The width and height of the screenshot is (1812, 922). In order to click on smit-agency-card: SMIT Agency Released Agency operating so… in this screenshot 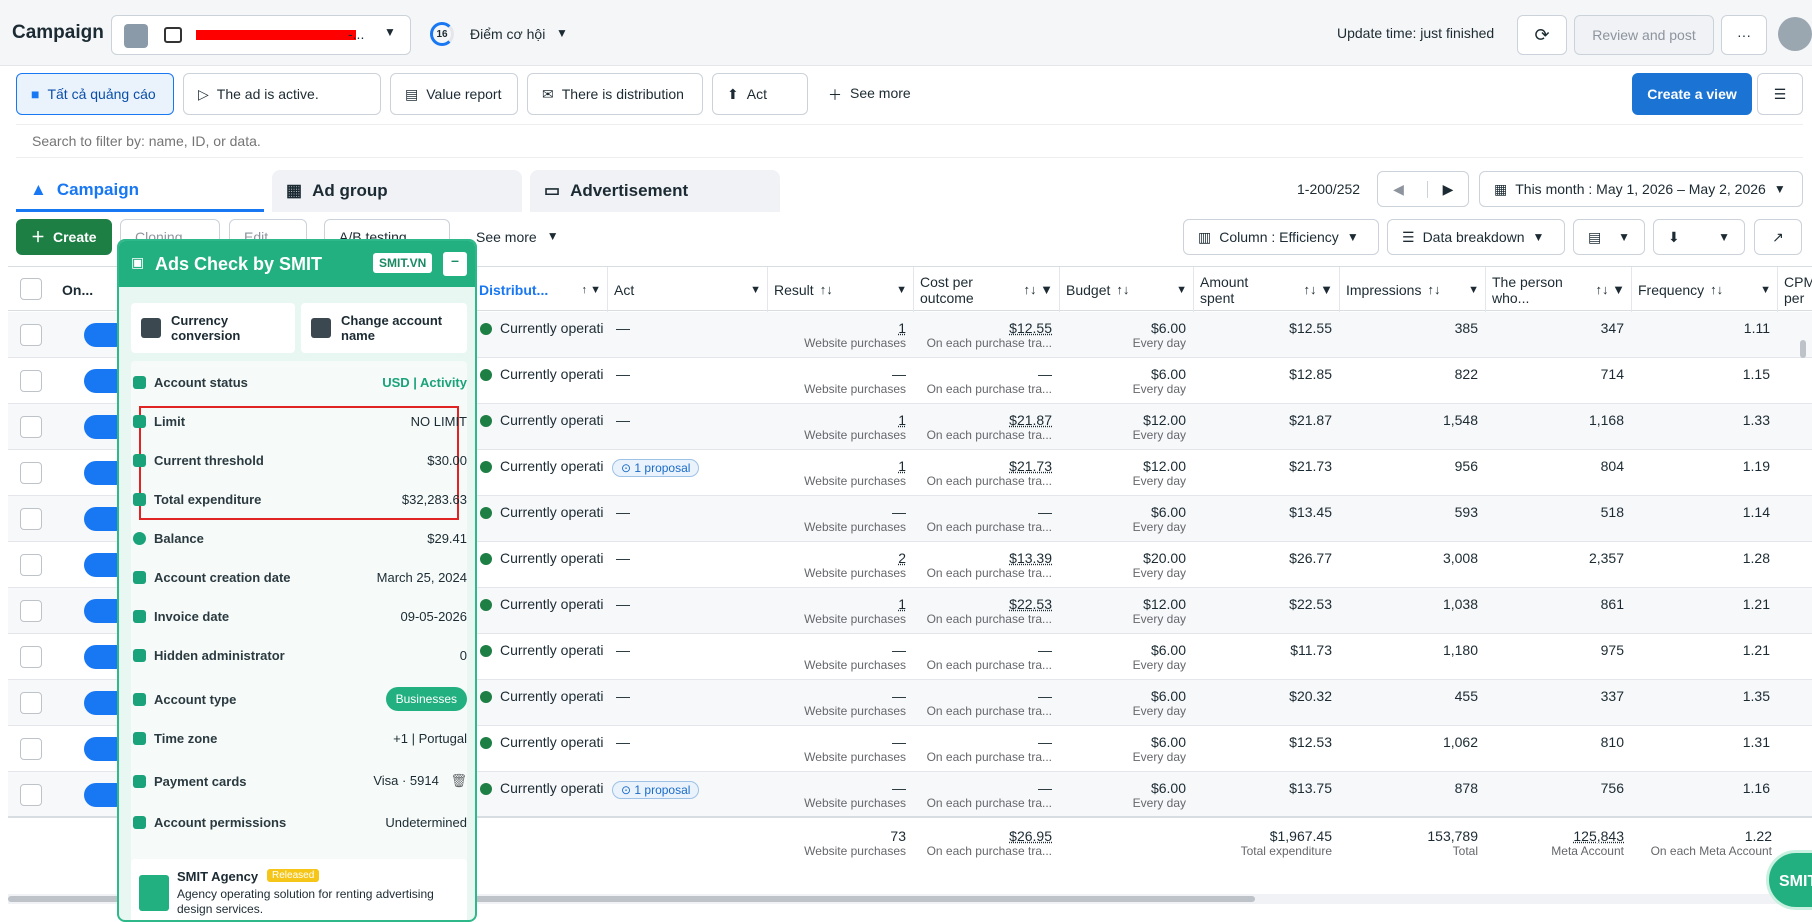, I will do `click(299, 889)`.